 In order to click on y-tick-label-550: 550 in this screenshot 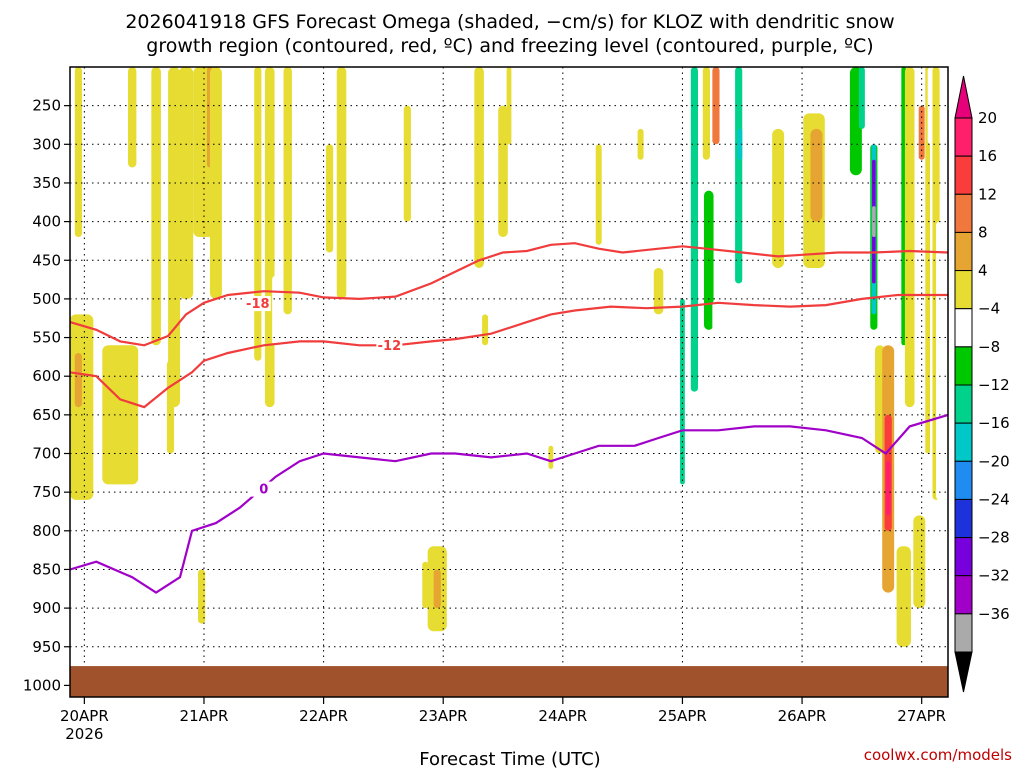, I will do `click(46, 338)`.